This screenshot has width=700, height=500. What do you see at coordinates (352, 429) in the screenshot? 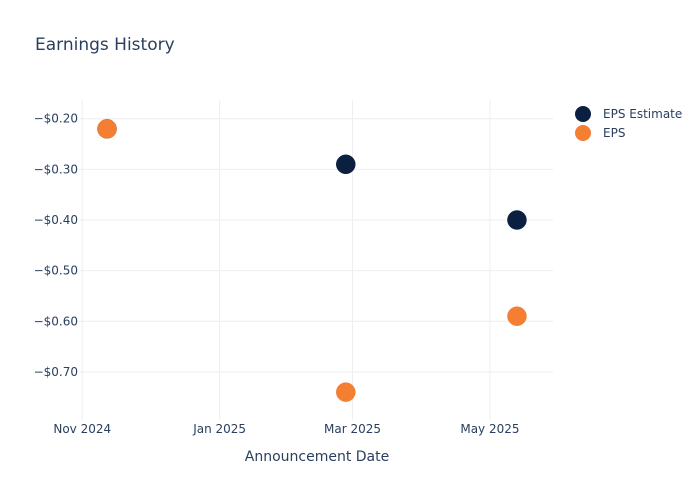
I see `x-tick-label: Mar 2025` at bounding box center [352, 429].